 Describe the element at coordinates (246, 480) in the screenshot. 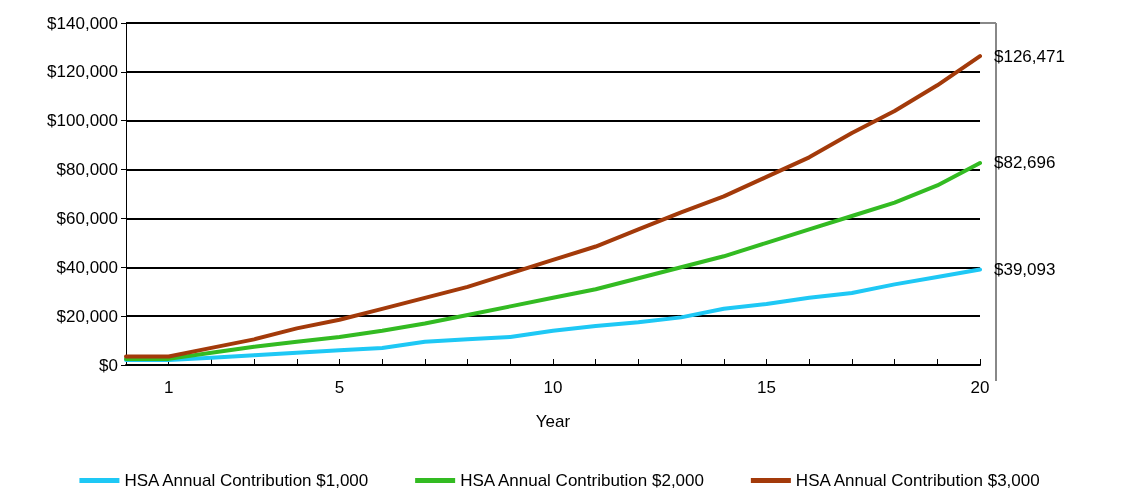

I see `legend-label: HSA Annual Contribution $1,000` at that location.